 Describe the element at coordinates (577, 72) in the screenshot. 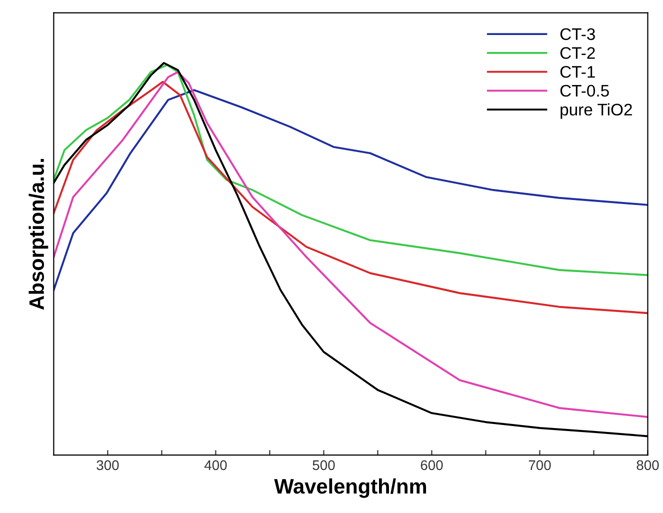

I see `legend-label: CT-1` at that location.